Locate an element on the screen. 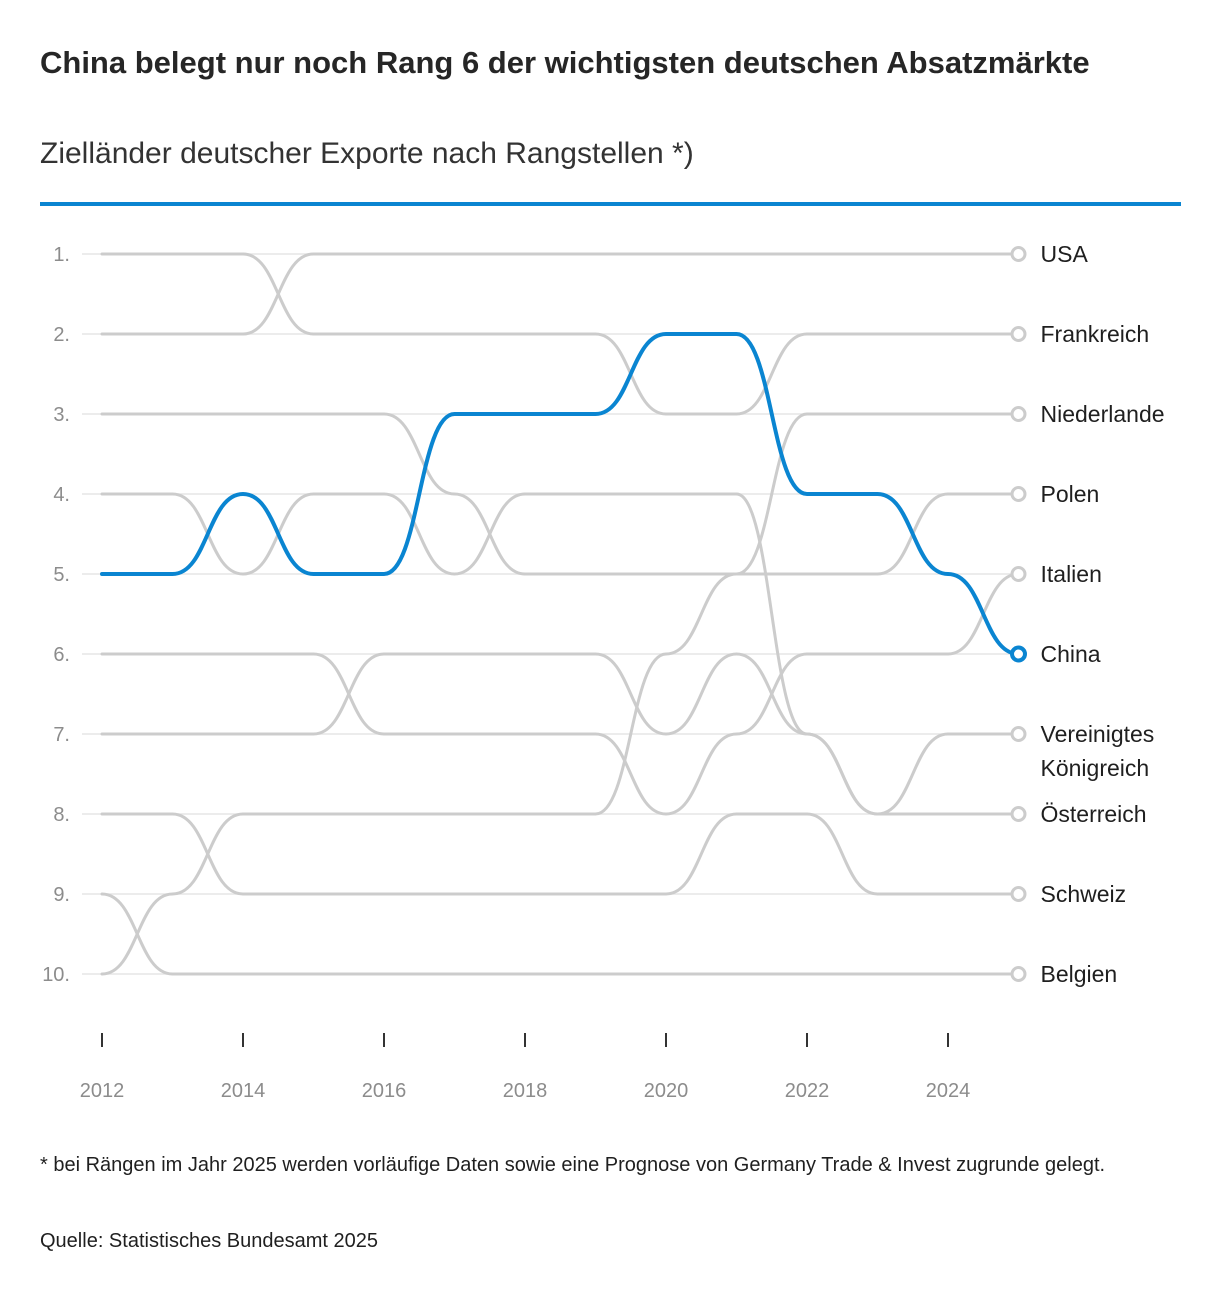 This screenshot has height=1296, width=1220. y-tick-label: 6. is located at coordinates (61, 655).